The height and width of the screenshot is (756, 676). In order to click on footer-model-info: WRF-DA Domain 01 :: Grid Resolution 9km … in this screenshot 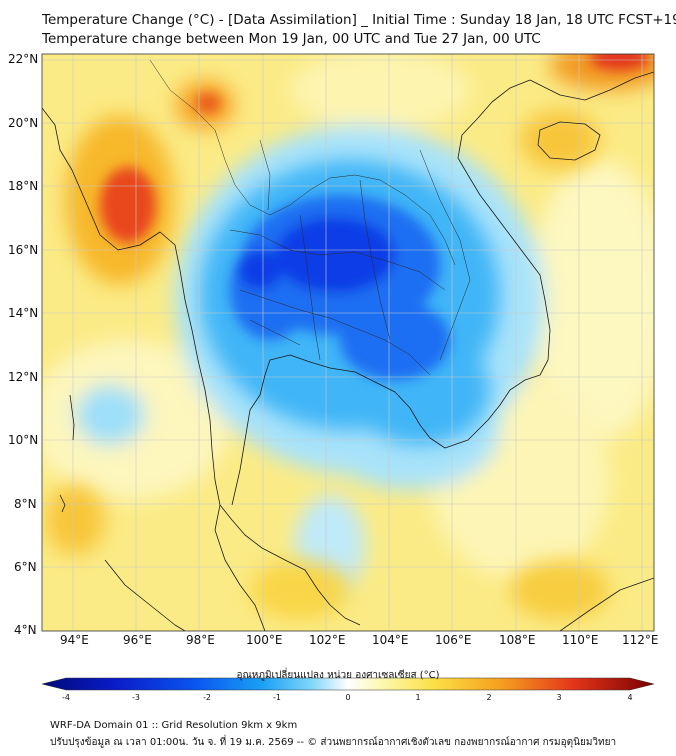, I will do `click(174, 725)`.